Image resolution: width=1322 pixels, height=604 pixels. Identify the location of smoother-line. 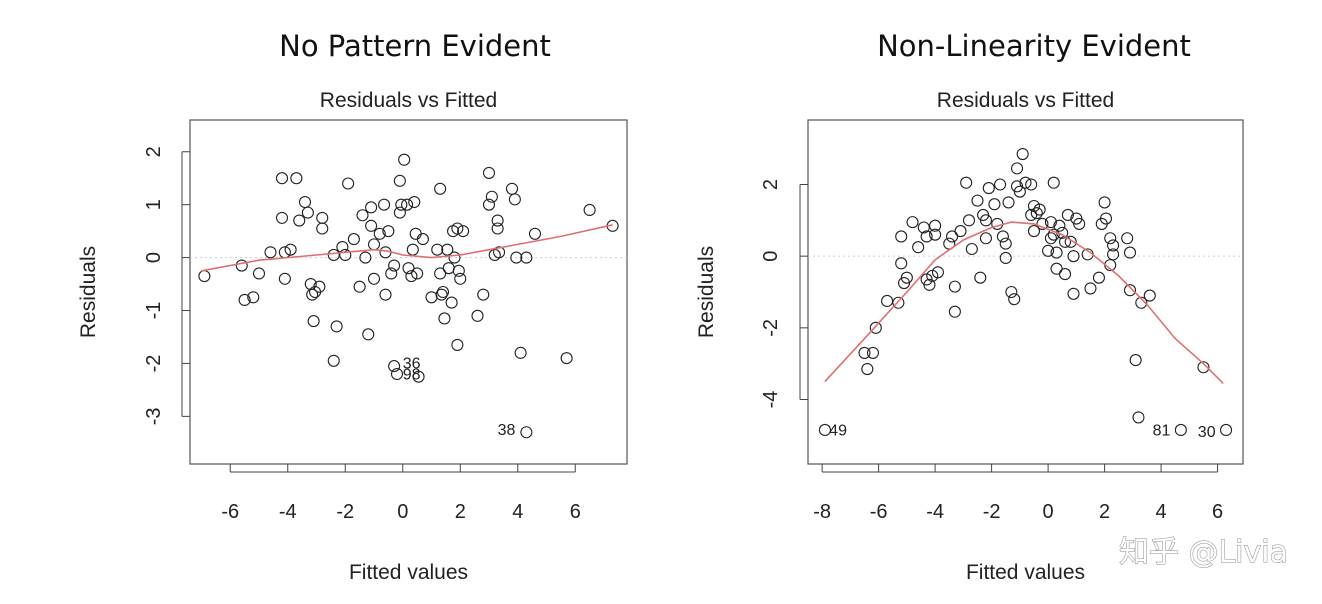
(407, 248).